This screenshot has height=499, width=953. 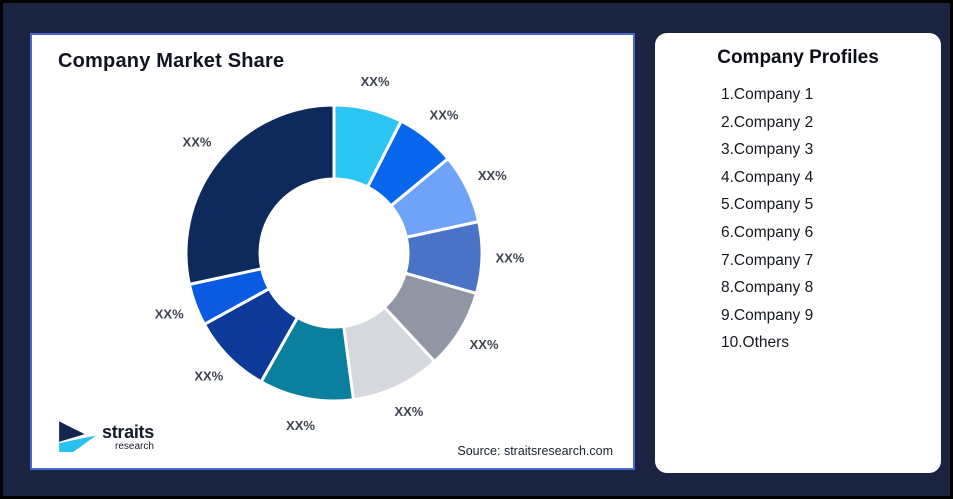 What do you see at coordinates (767, 94) in the screenshot?
I see `list-item: 1.Company 1` at bounding box center [767, 94].